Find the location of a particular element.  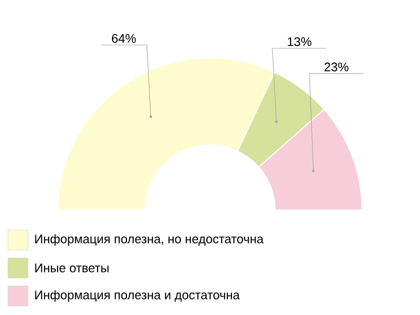

legend-label: Информация полезна, но недостаточна is located at coordinates (149, 240).